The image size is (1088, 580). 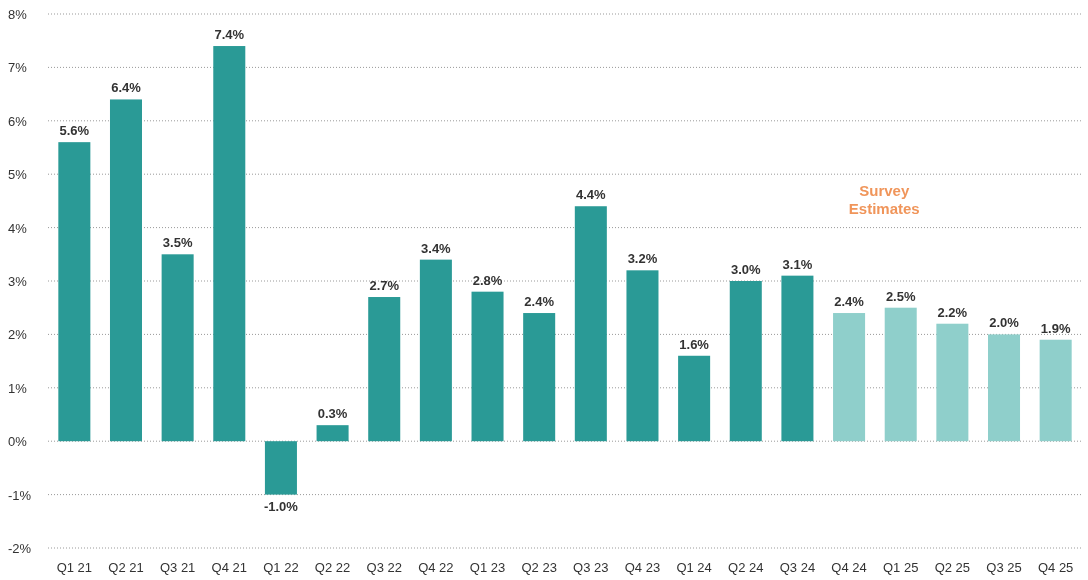 What do you see at coordinates (18, 442) in the screenshot?
I see `y-tick-label: 0%` at bounding box center [18, 442].